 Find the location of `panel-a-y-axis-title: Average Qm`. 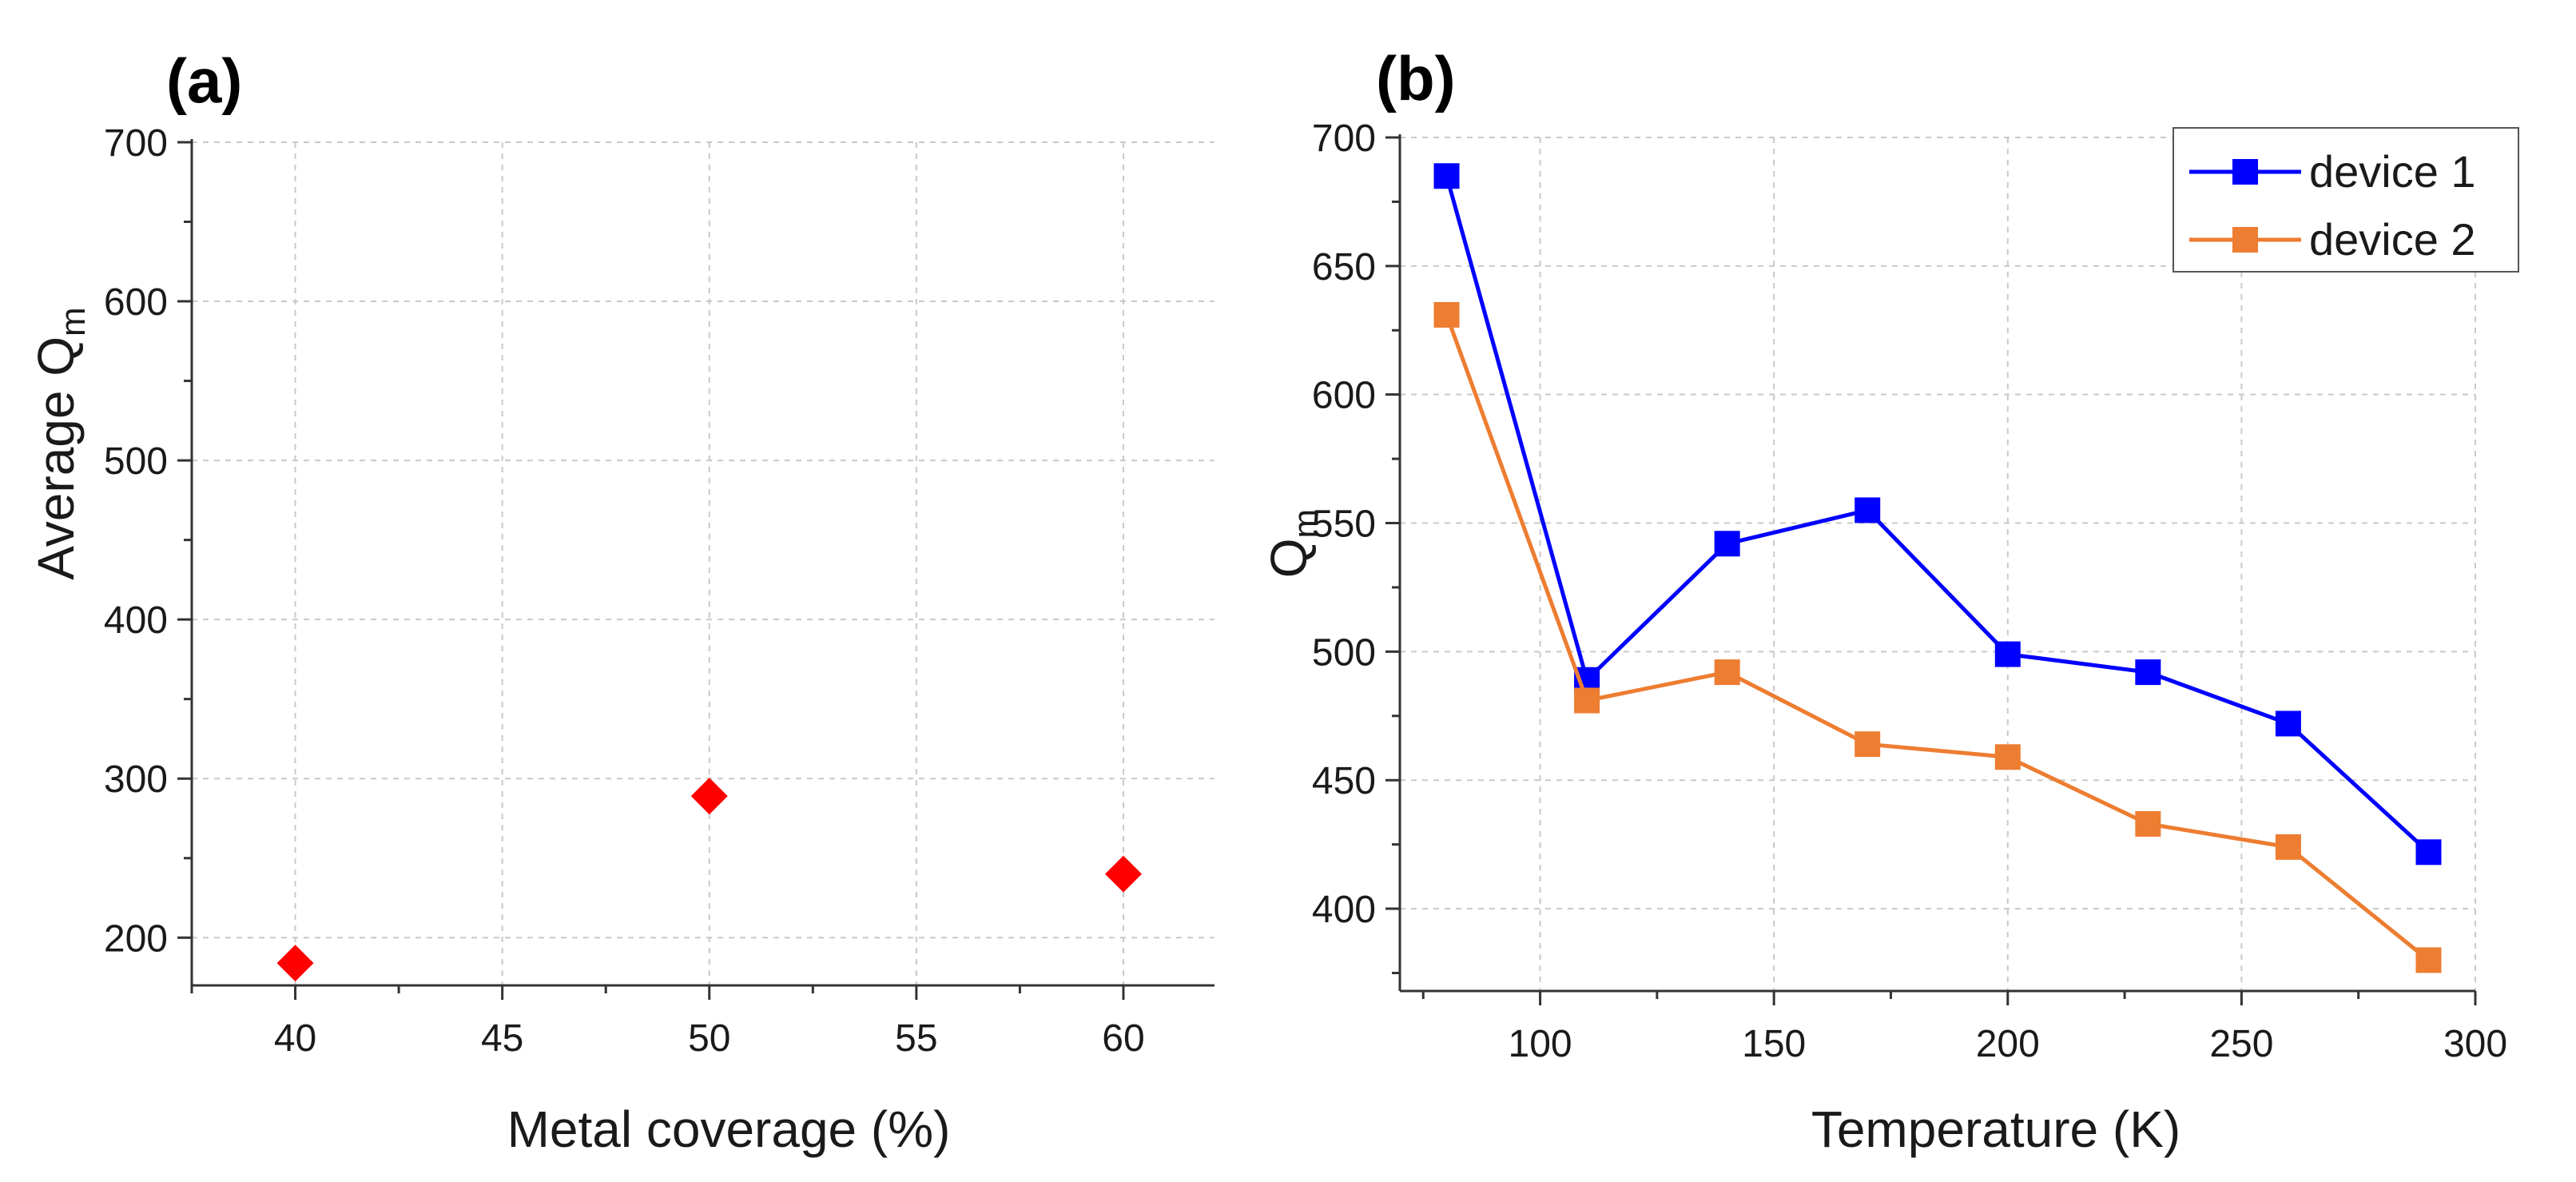

panel-a-y-axis-title: Average Qm is located at coordinates (60, 443).